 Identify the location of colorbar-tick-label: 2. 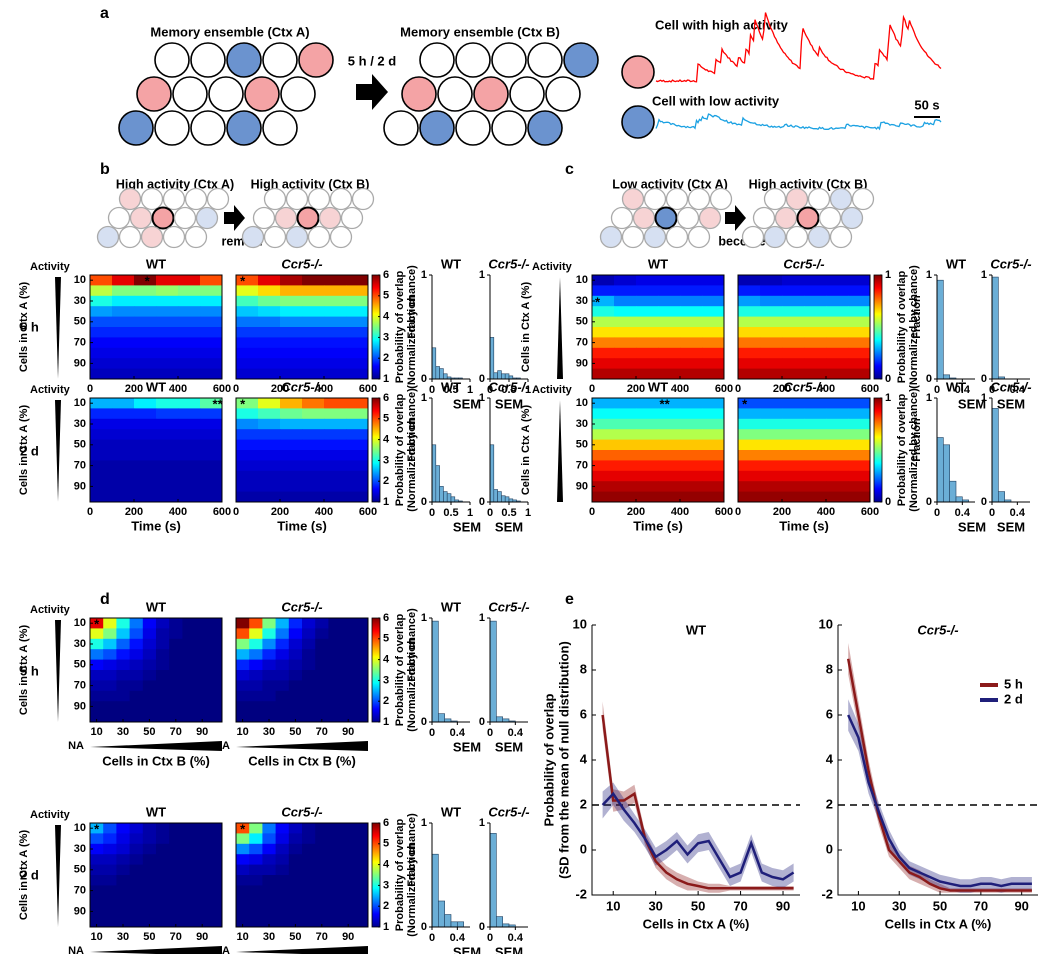
(386, 906).